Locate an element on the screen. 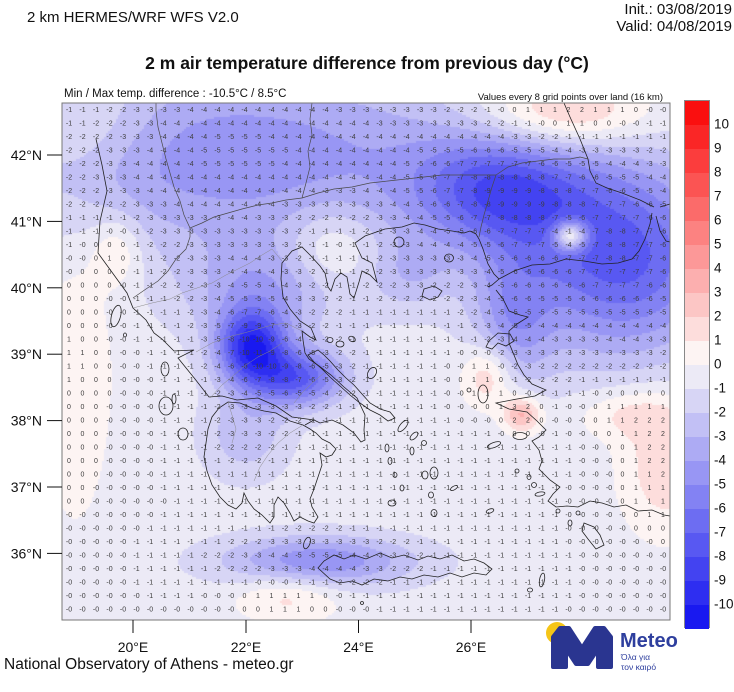  colorbar-label: -5 is located at coordinates (720, 484).